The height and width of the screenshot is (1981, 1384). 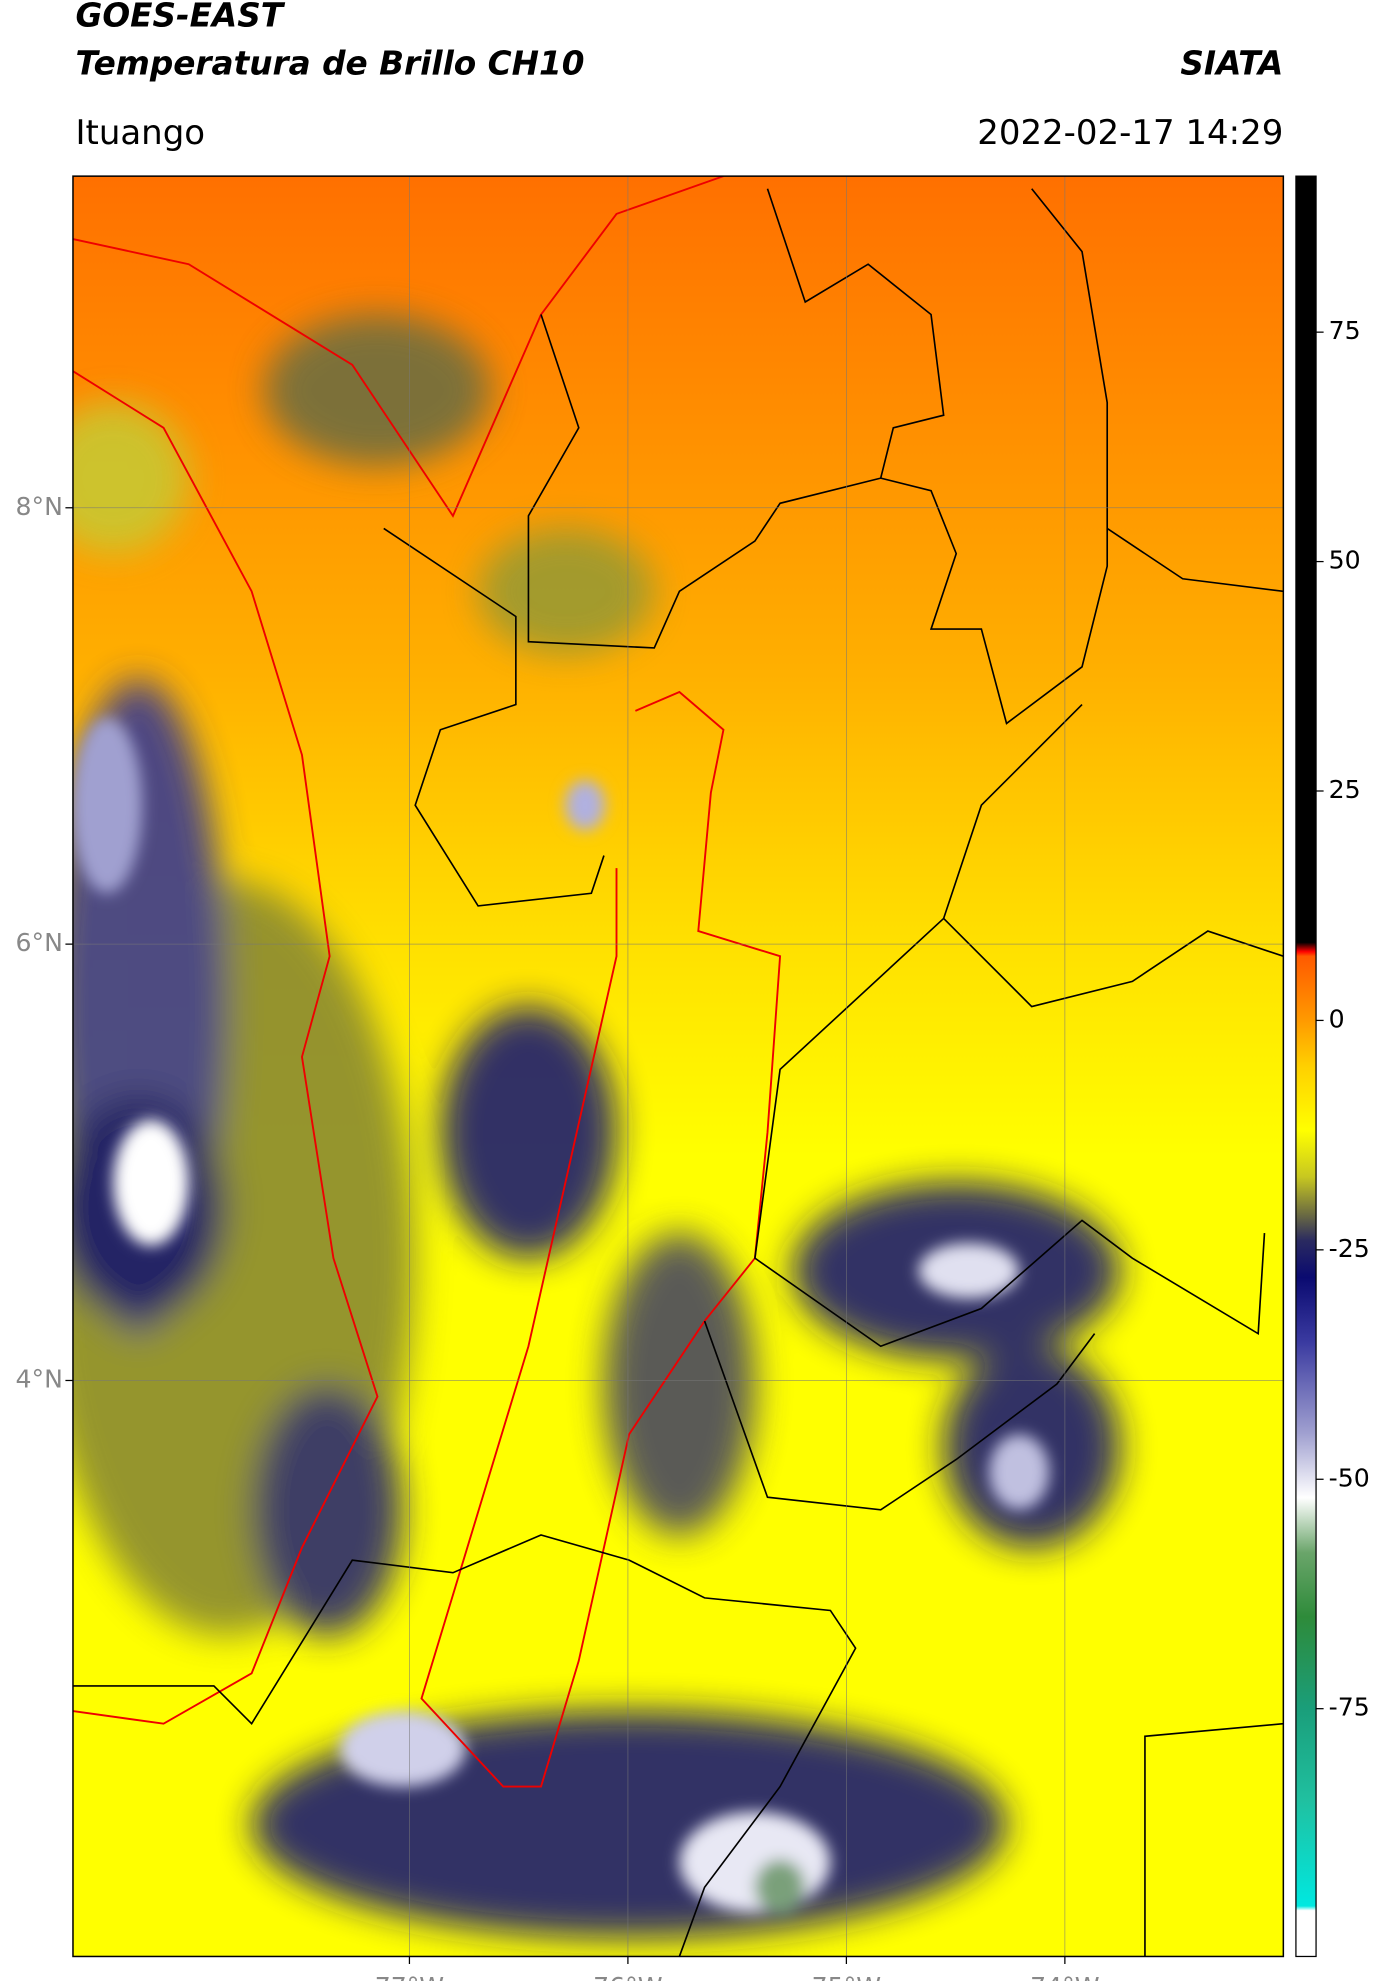 What do you see at coordinates (410, 1976) in the screenshot?
I see `x-tick-label: 77°W` at bounding box center [410, 1976].